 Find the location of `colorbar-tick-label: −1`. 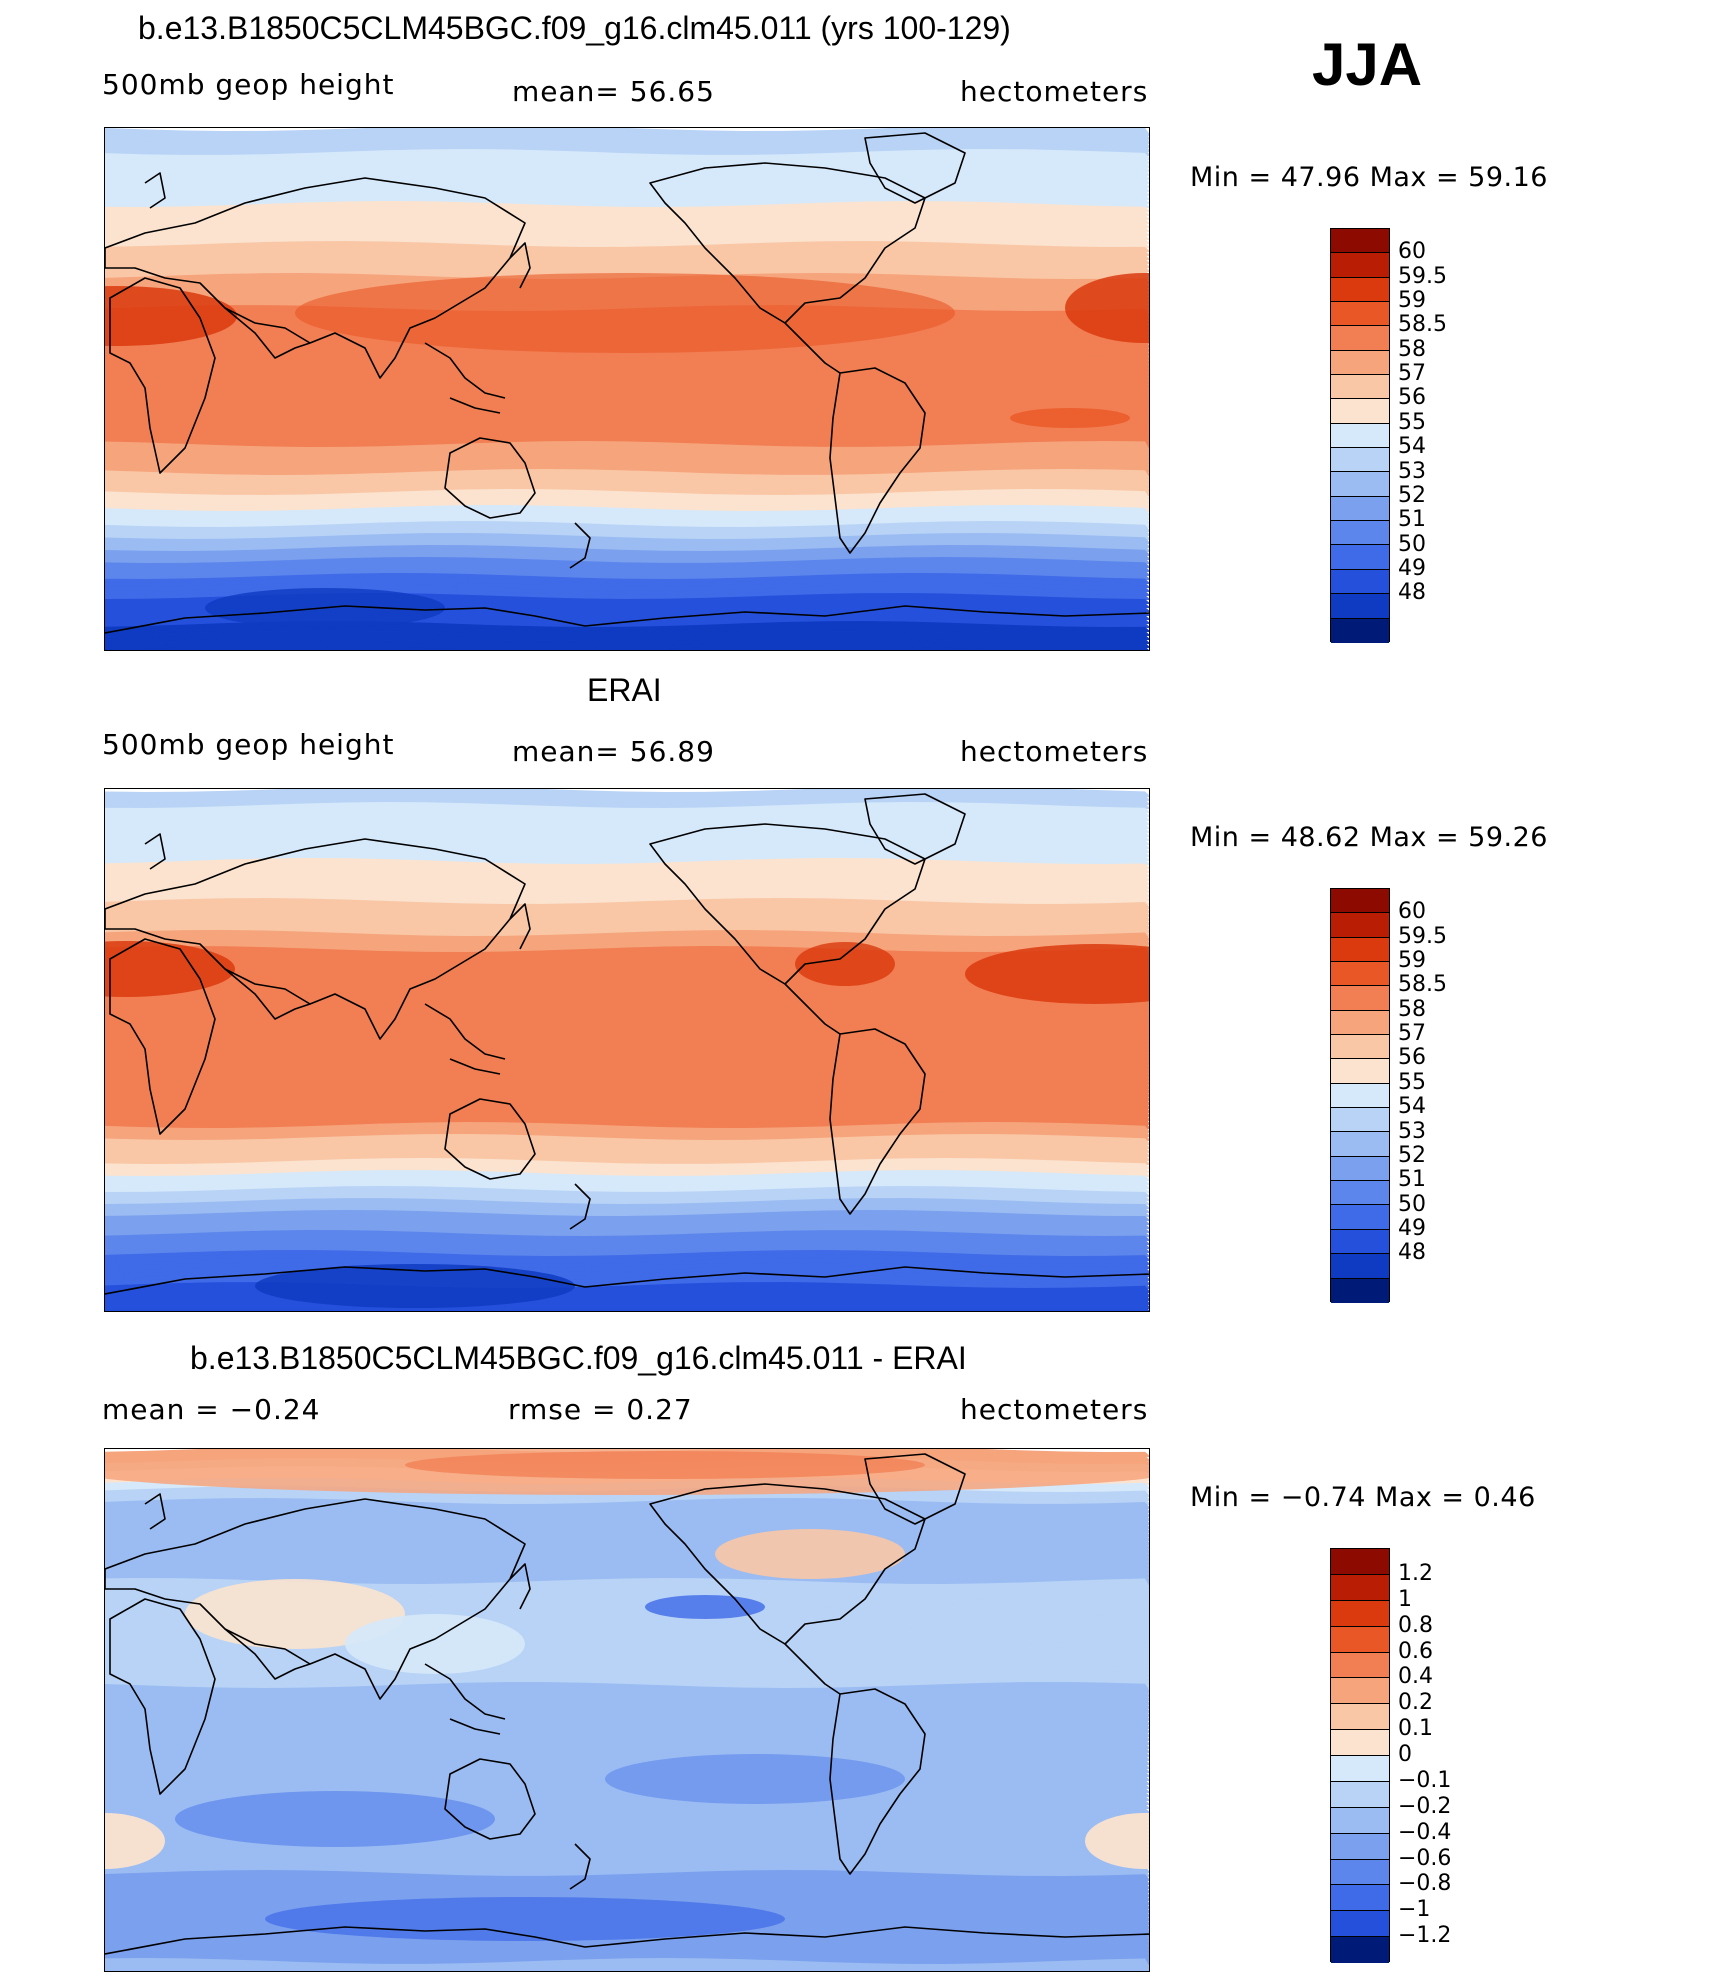

colorbar-tick-label: −1 is located at coordinates (1414, 1910).